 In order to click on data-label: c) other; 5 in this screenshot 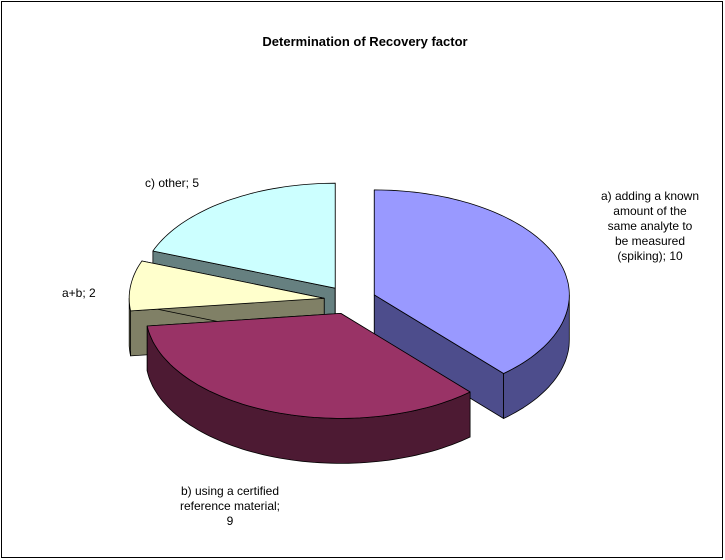, I will do `click(172, 183)`.